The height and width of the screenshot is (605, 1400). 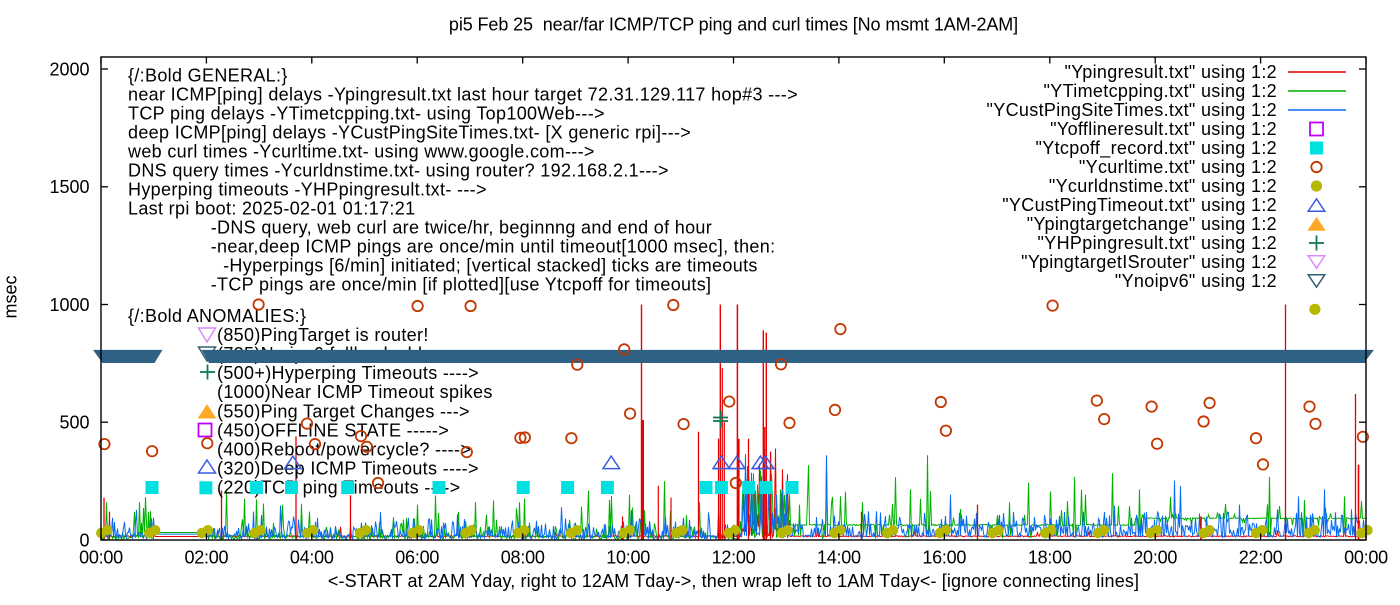 What do you see at coordinates (348, 373) in the screenshot?
I see `svg-text: (500+)Hyperping Timeouts ---->` at bounding box center [348, 373].